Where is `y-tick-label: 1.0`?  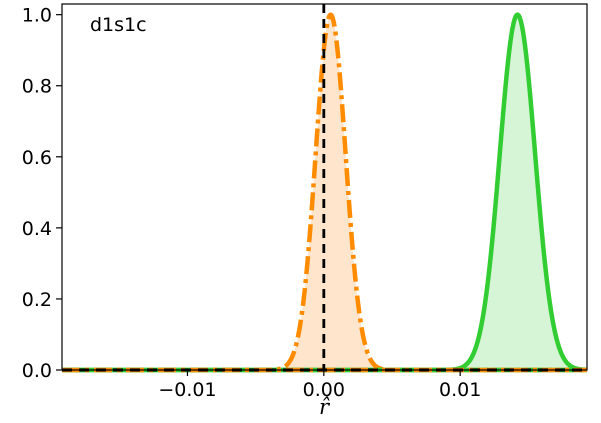 y-tick-label: 1.0 is located at coordinates (37, 16).